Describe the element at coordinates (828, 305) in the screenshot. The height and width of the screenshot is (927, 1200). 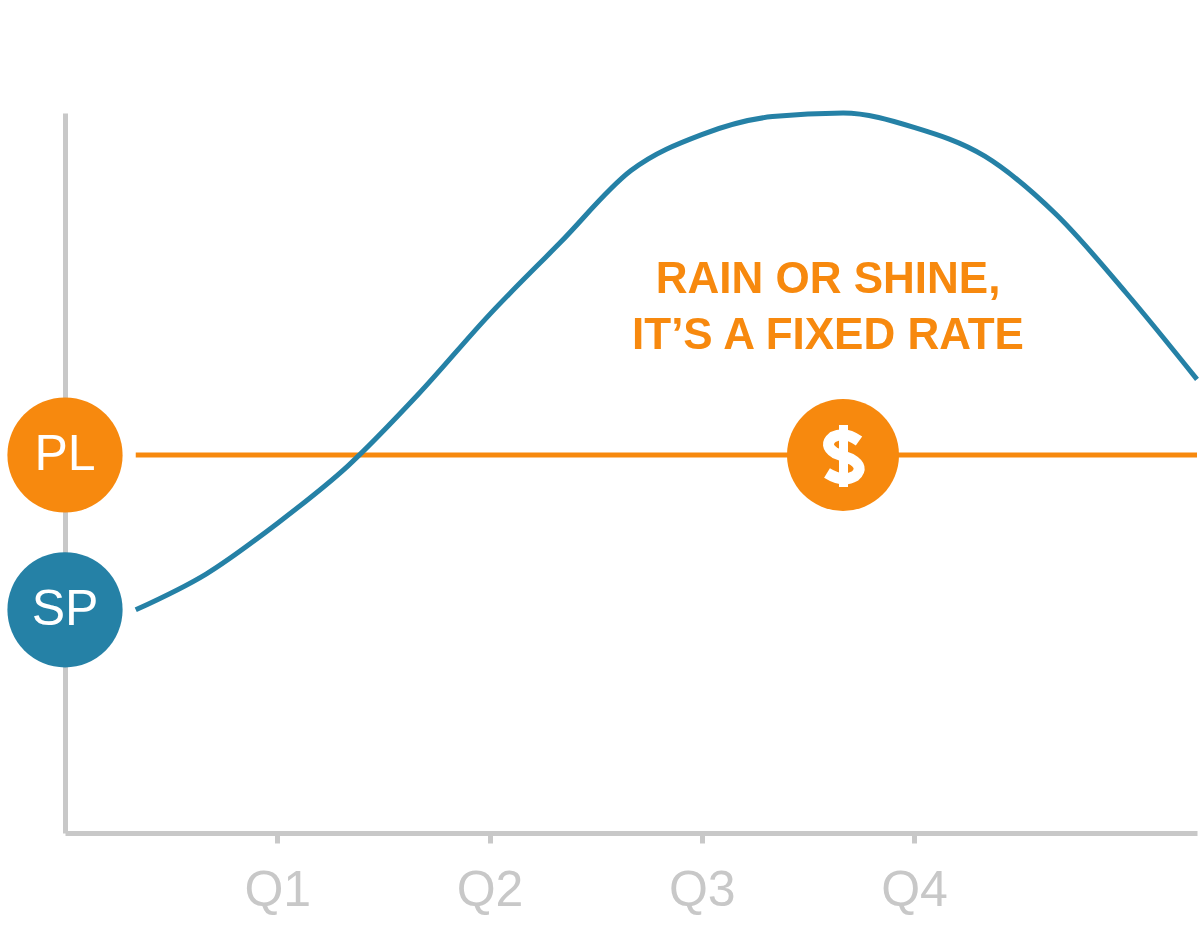
I see `annotation: RAIN OR SHINE, IT’S A FIXED RATE` at that location.